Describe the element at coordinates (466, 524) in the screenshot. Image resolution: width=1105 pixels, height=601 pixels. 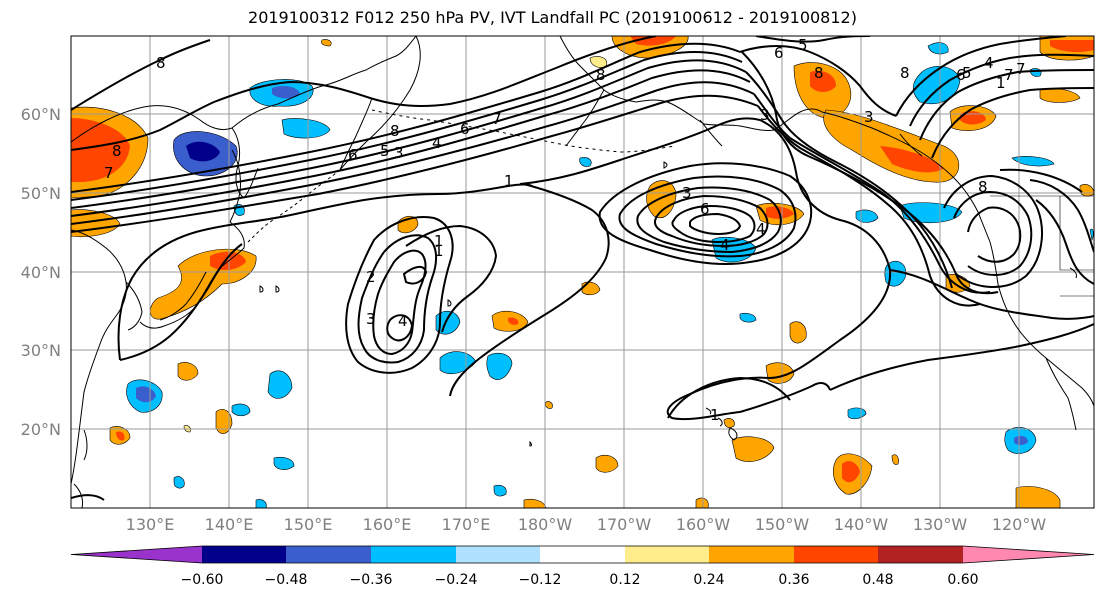
I see `lon-label: 170°E` at that location.